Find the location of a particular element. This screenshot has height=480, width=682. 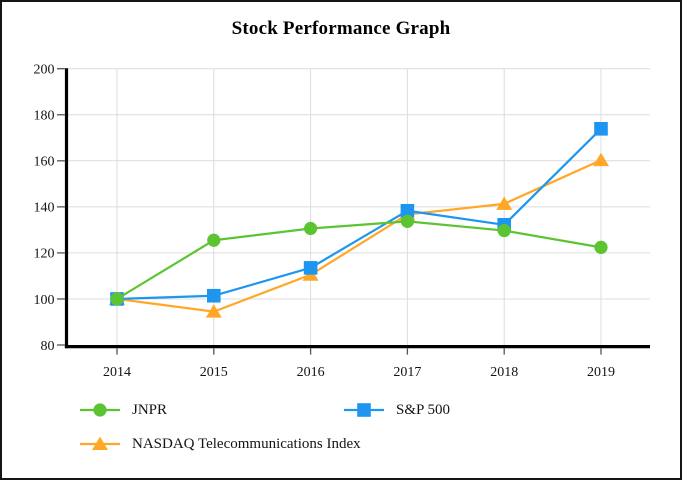

legend-swatch-marker-square is located at coordinates (364, 410).